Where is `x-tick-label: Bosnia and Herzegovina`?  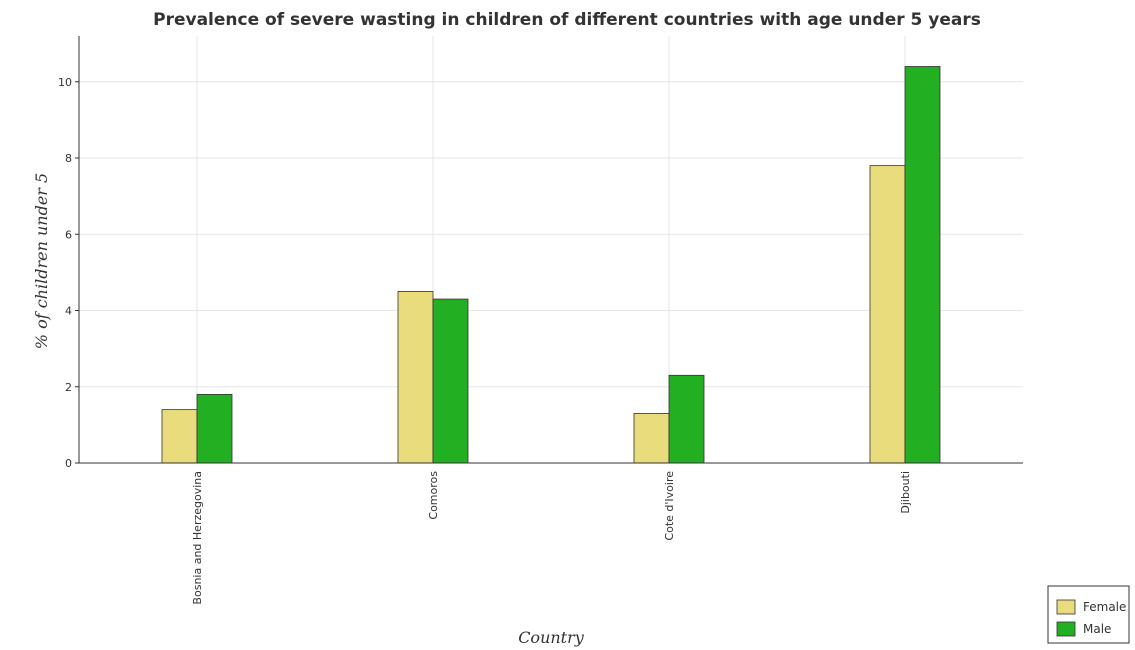 x-tick-label: Bosnia and Herzegovina is located at coordinates (197, 538).